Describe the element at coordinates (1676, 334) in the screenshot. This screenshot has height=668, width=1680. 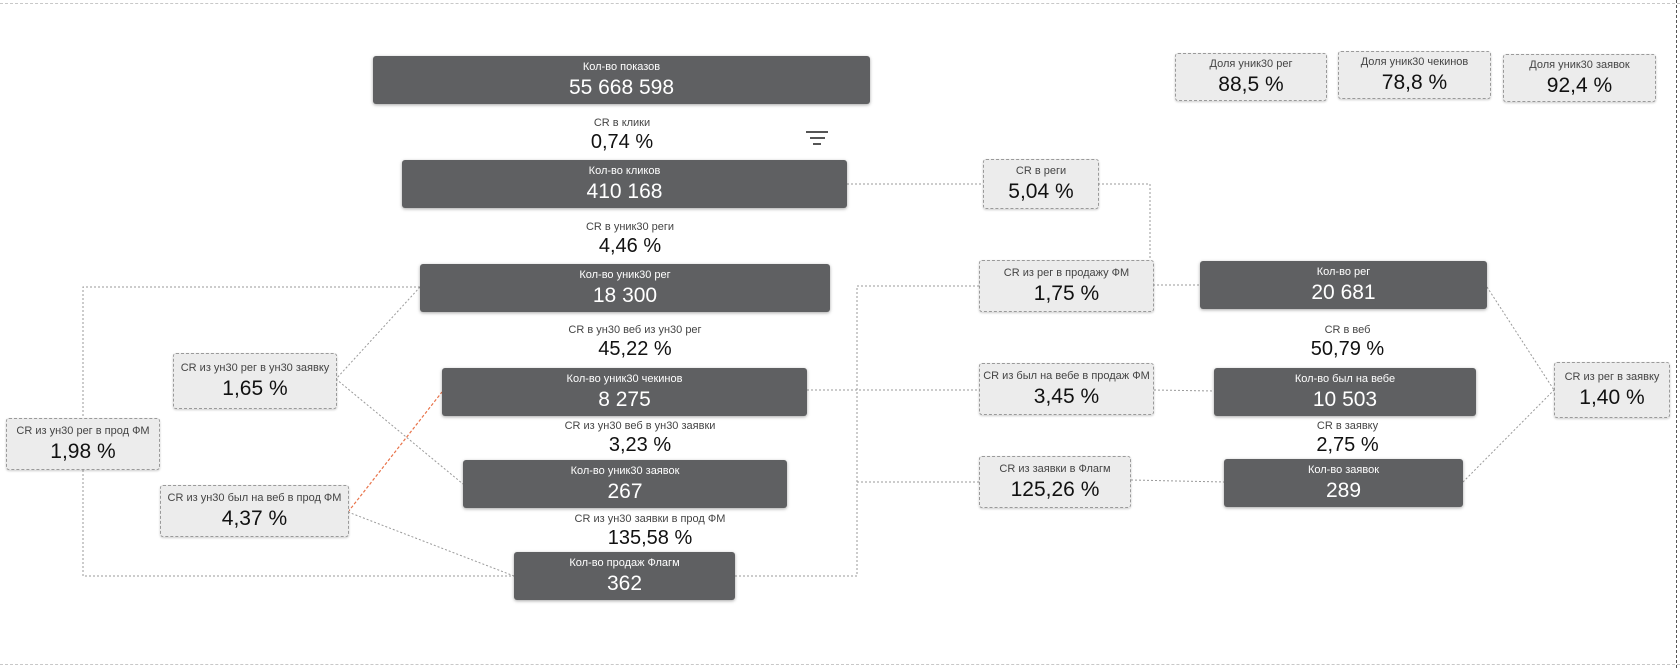
I see `frame-right-border` at that location.